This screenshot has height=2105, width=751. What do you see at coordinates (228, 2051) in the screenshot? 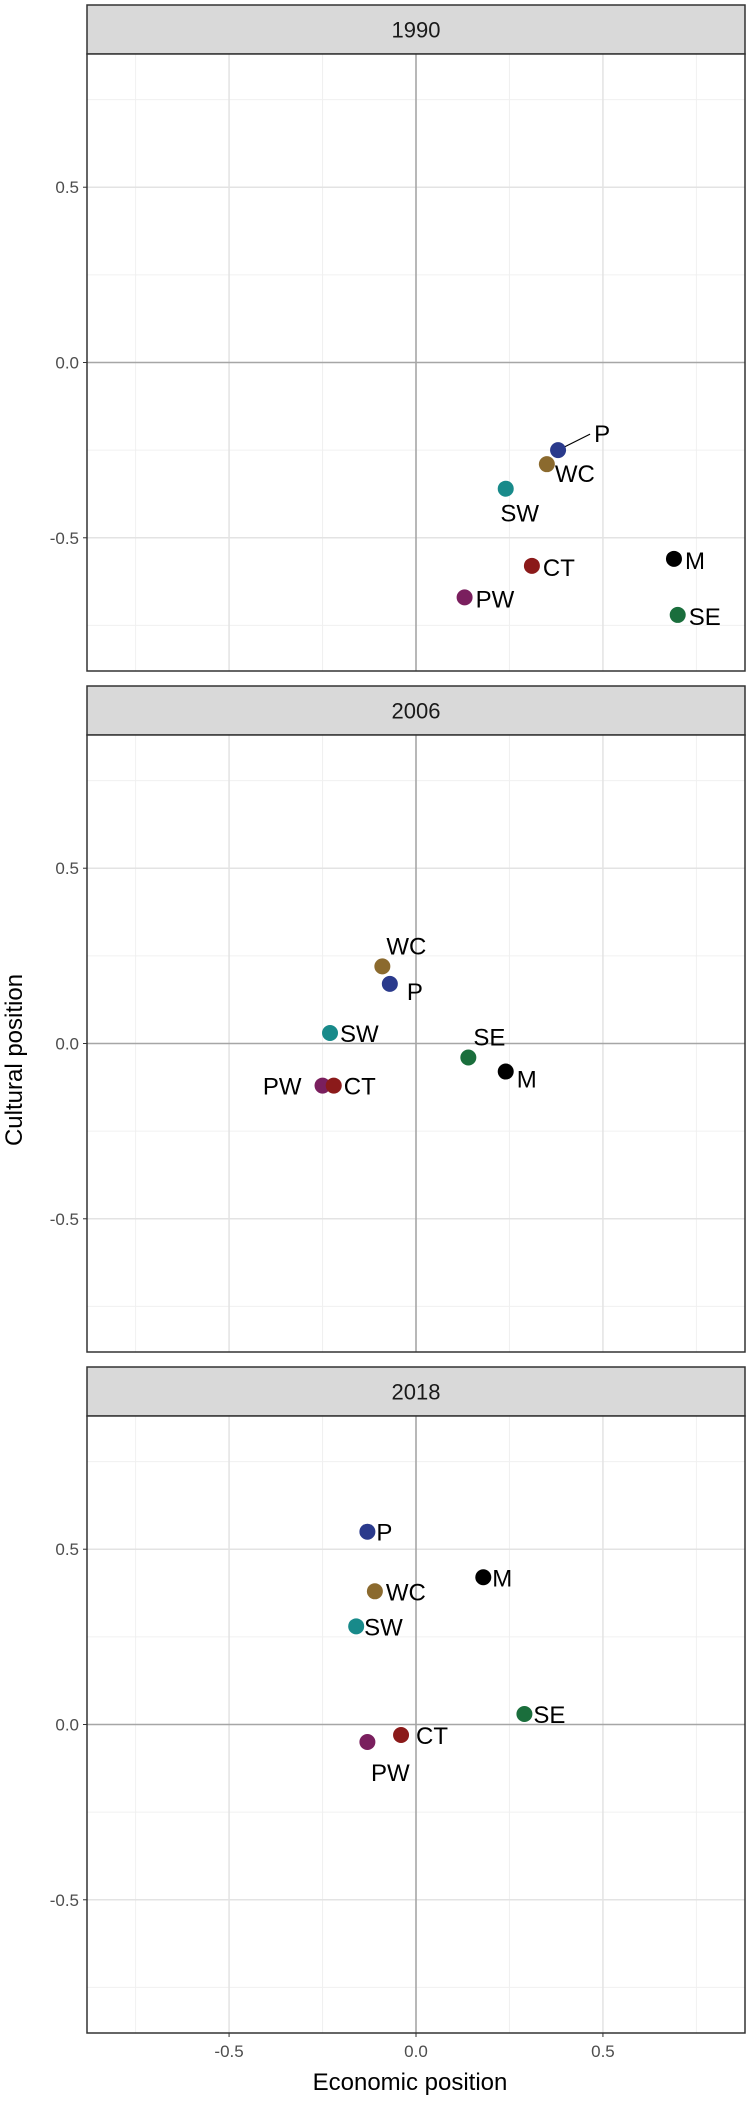
I see `x-tick-label: -0.5` at bounding box center [228, 2051].